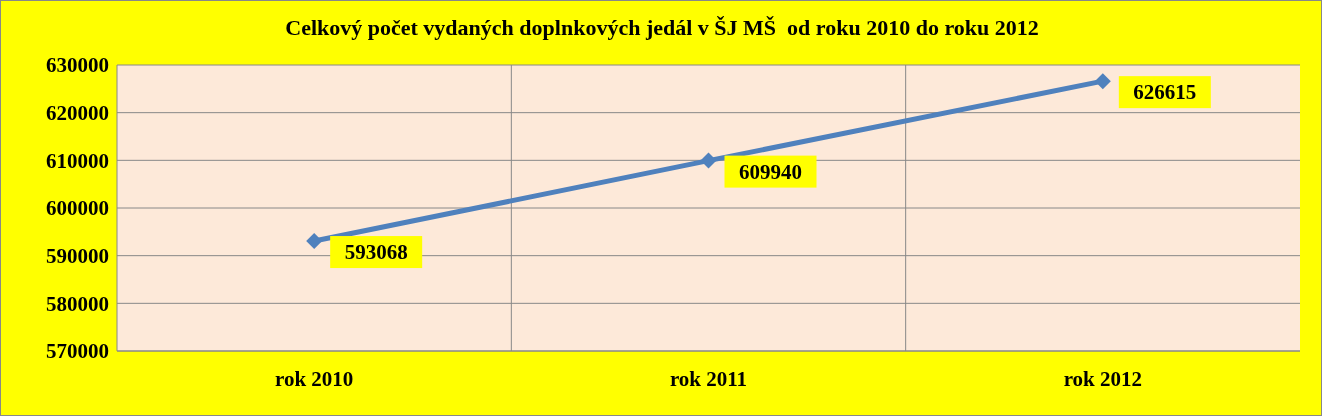 The height and width of the screenshot is (416, 1322). What do you see at coordinates (1165, 92) in the screenshot?
I see `data-label: 626615` at bounding box center [1165, 92].